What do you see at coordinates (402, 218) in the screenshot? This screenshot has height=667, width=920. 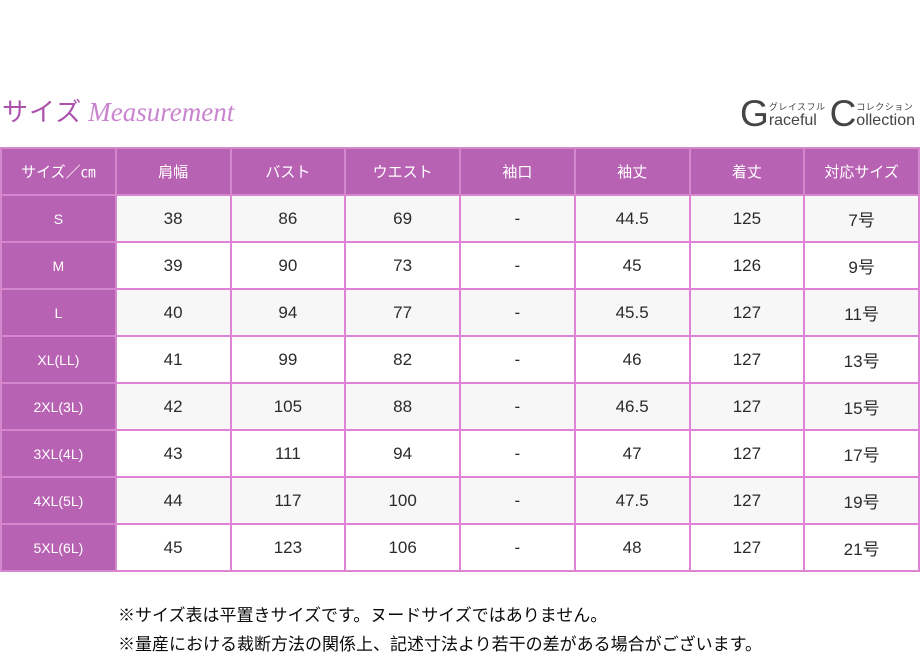 I see `measurement-cell: 69` at bounding box center [402, 218].